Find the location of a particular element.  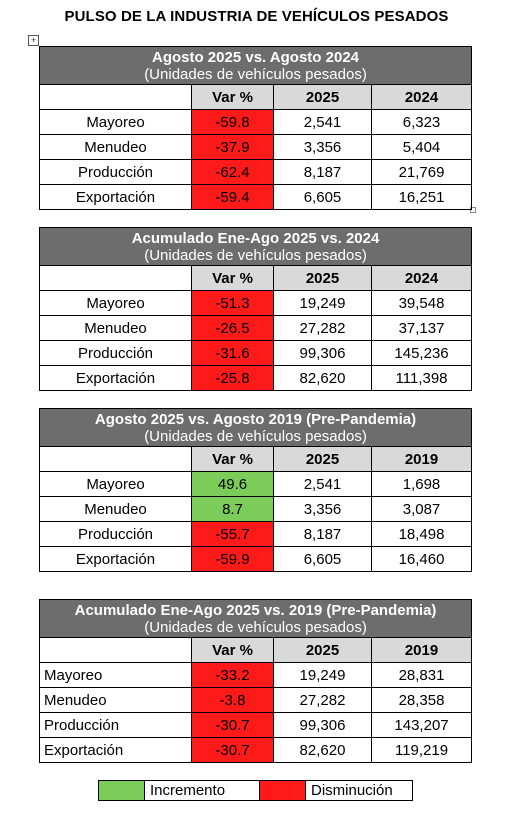

table-row: Producción -55.7 8,187 18,498 is located at coordinates (256, 534).